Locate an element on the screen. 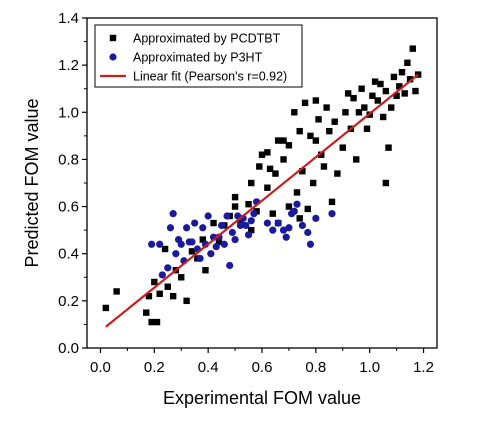 Image resolution: width=488 pixels, height=422 pixels. legend-box is located at coordinates (198, 56).